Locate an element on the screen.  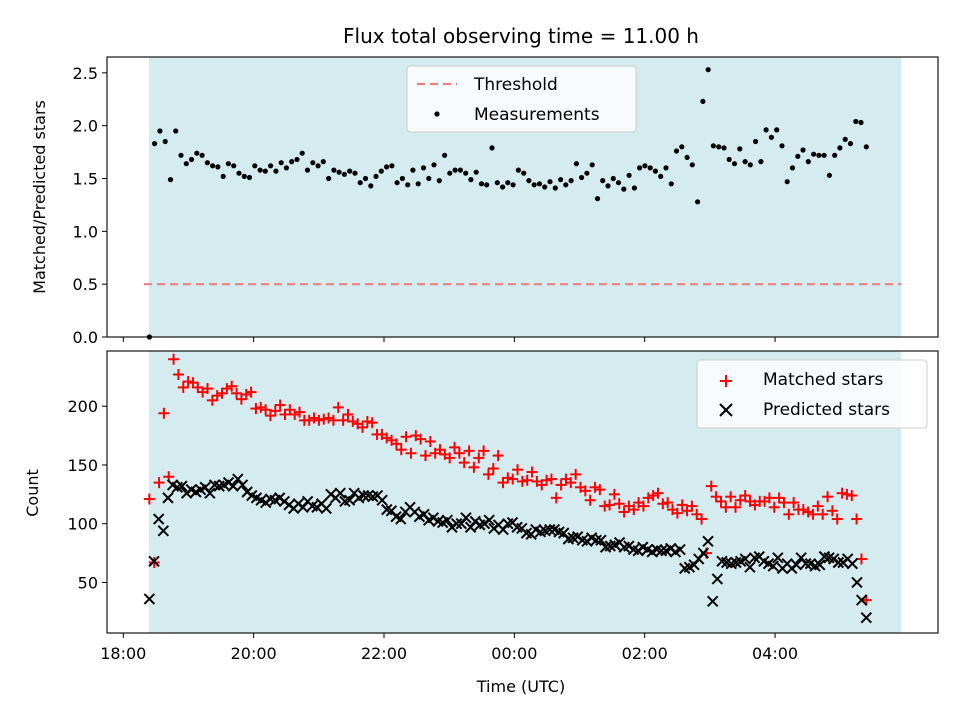
top-y-tick-label: 0.0 is located at coordinates (85, 337).